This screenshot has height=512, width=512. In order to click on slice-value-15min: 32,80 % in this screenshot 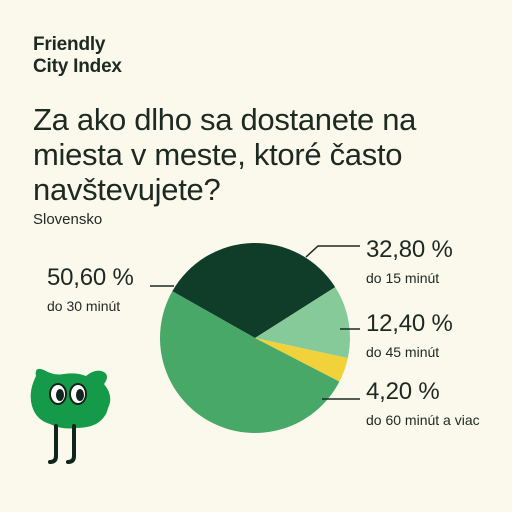, I will do `click(409, 249)`.